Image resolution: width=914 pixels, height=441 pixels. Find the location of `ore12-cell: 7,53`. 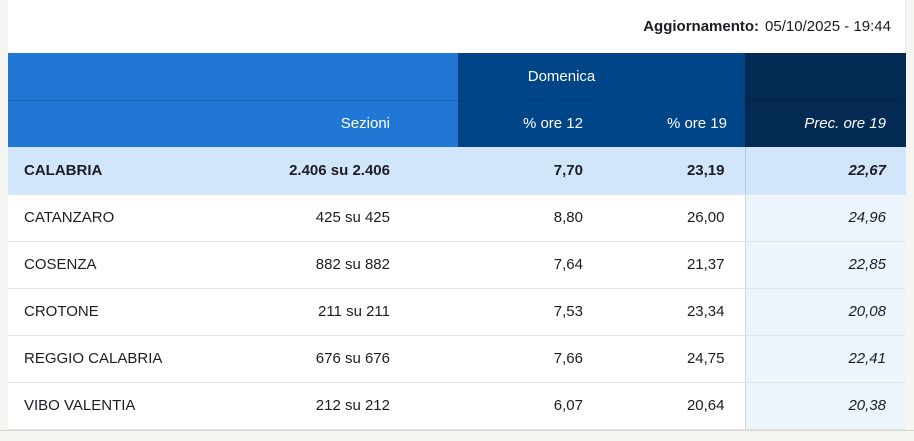

ore12-cell: 7,53 is located at coordinates (529, 312).